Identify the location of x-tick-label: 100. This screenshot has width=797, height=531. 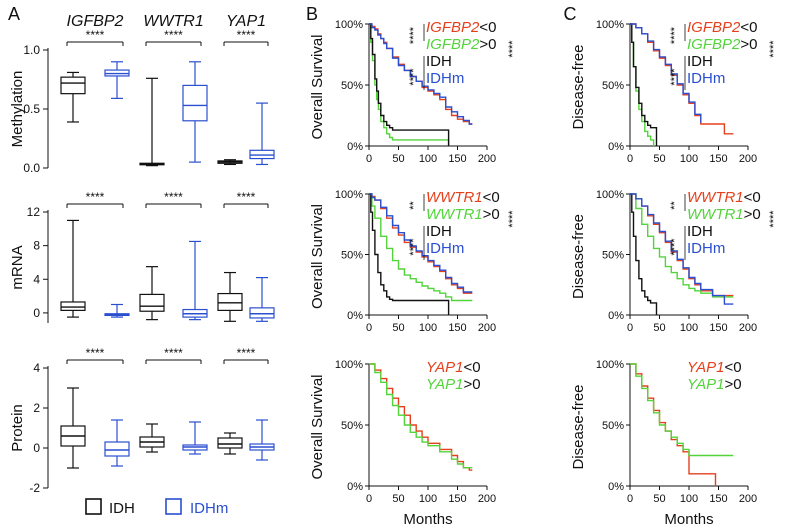
(428, 499).